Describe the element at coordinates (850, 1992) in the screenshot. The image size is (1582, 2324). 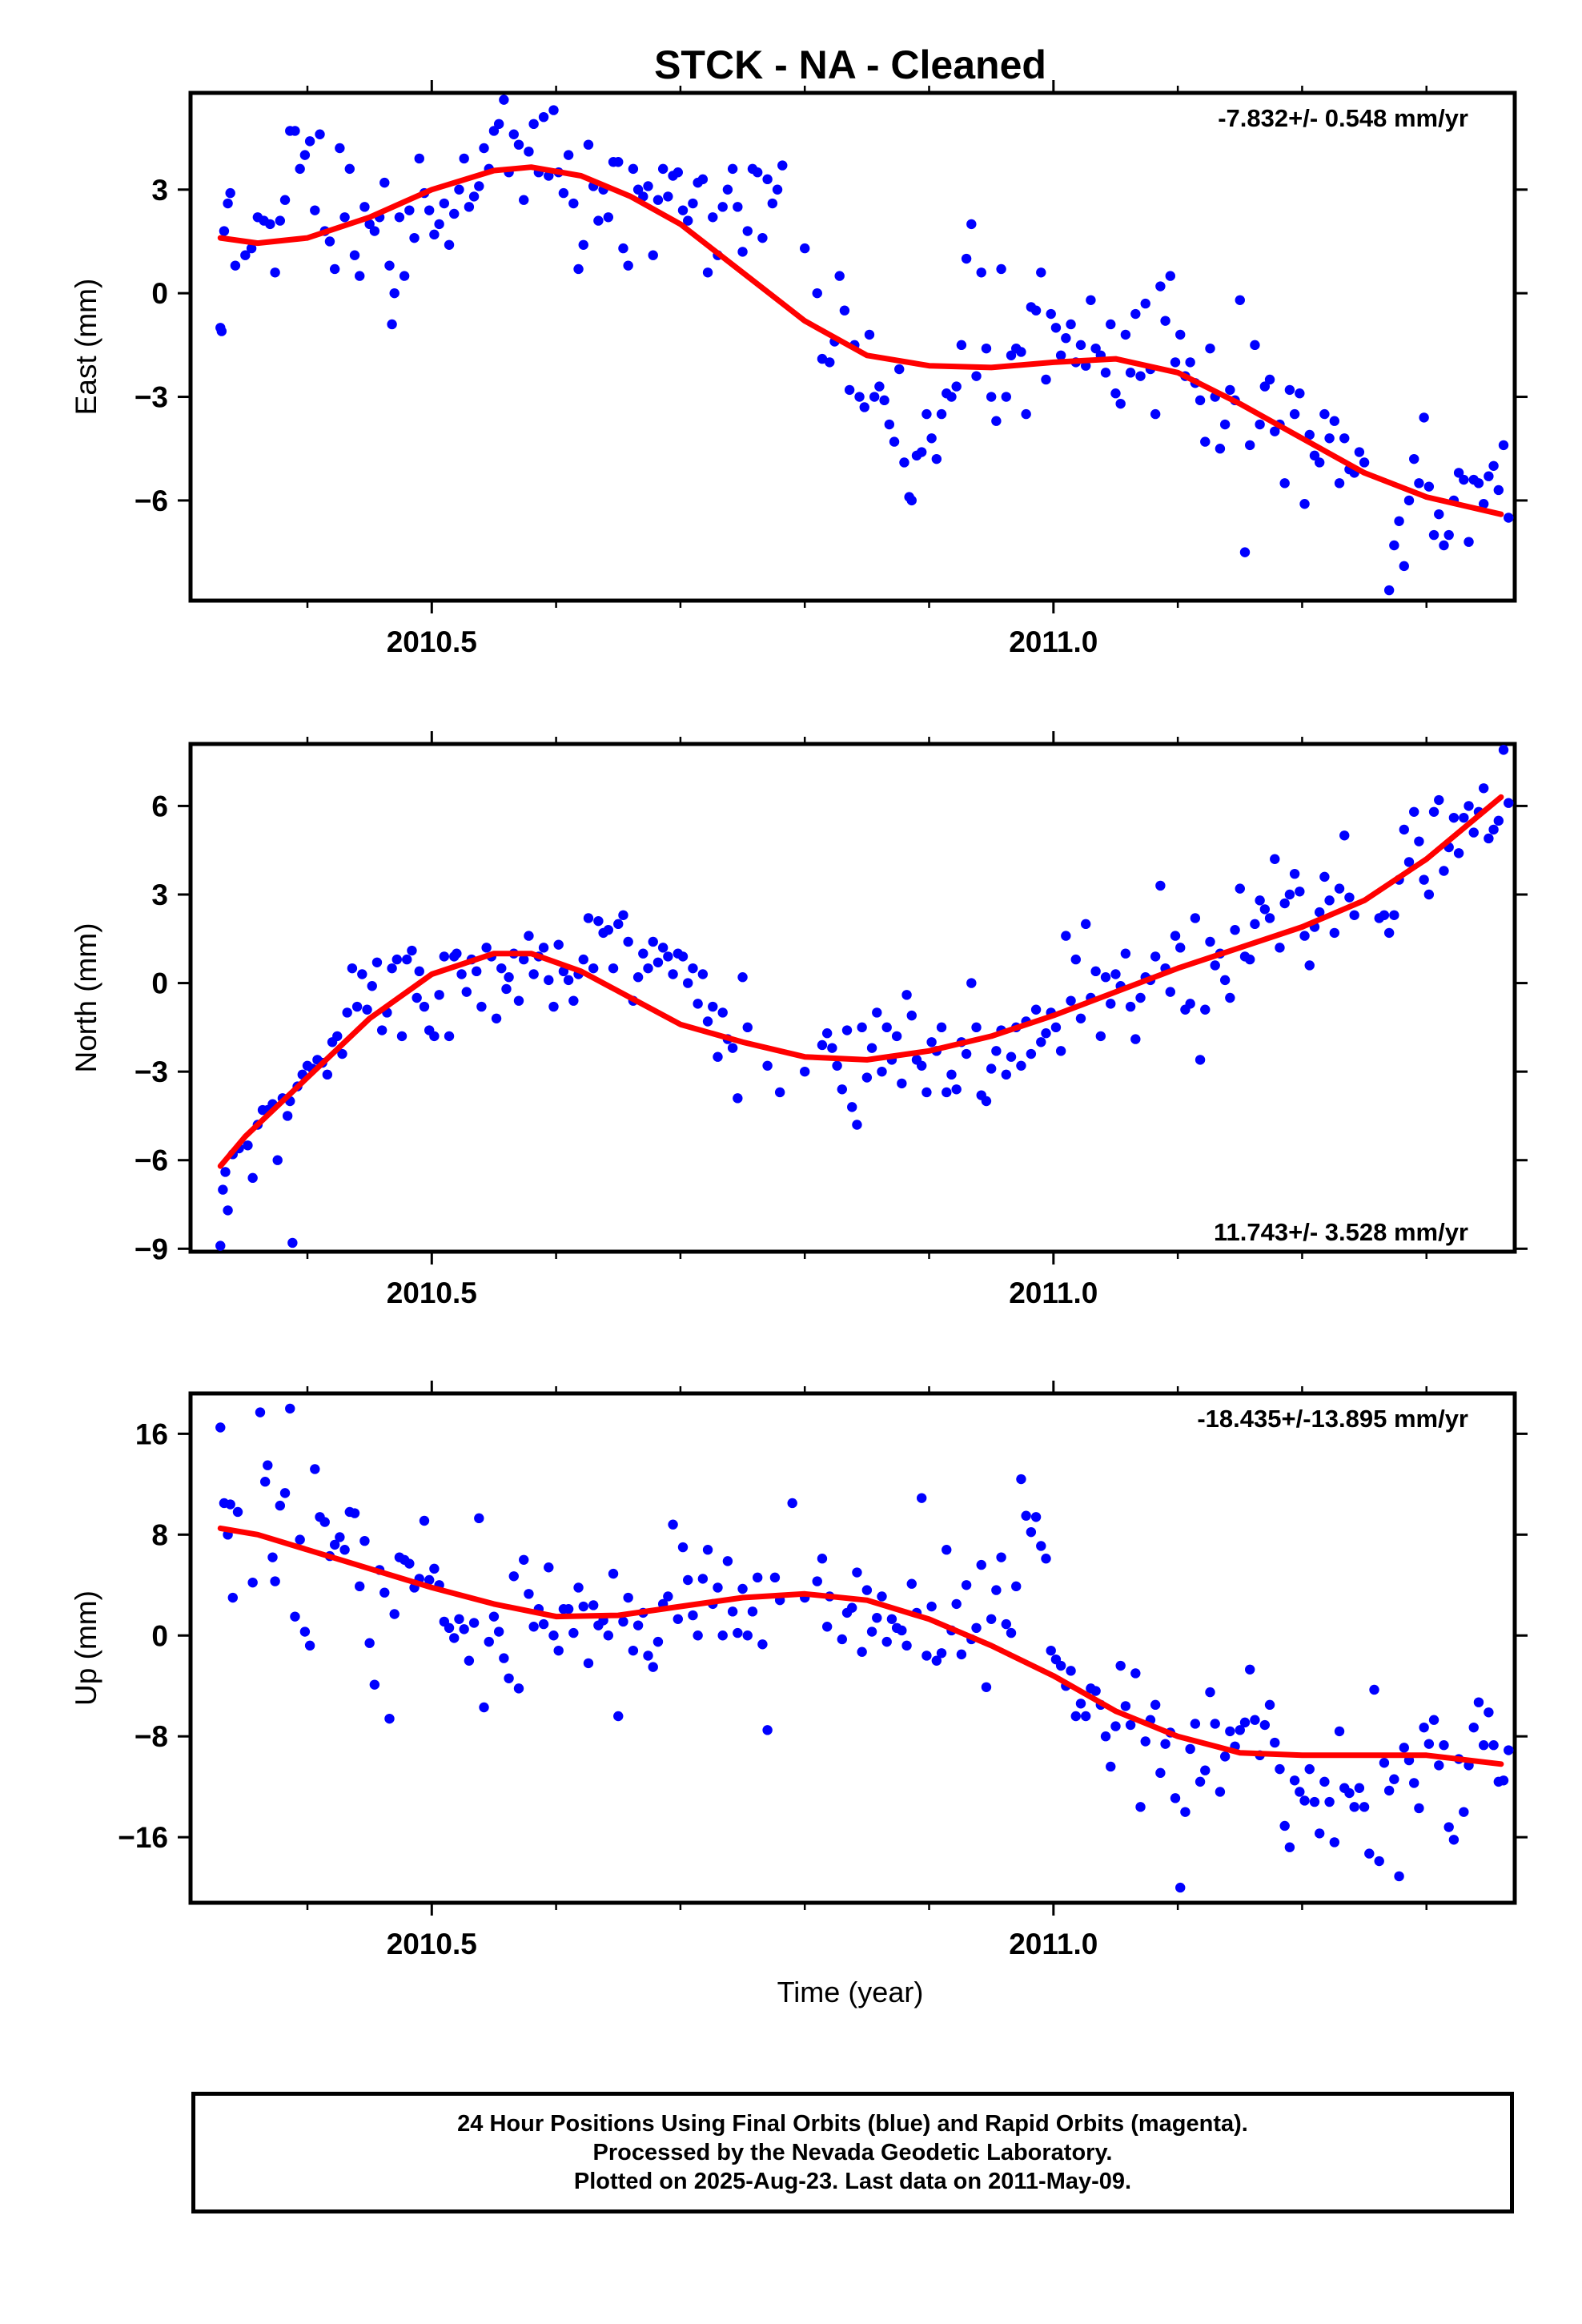
I see `x-axis-label: Time (year)` at that location.